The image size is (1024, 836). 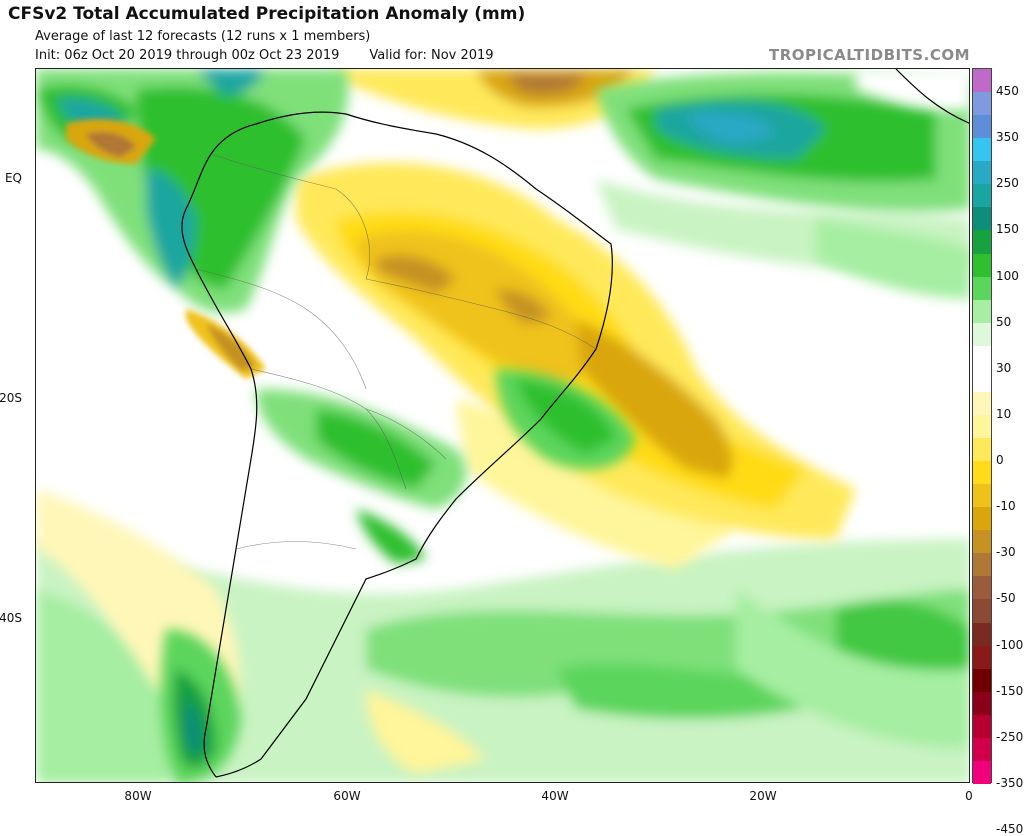 What do you see at coordinates (138, 796) in the screenshot?
I see `lon-label-80w: 80W` at bounding box center [138, 796].